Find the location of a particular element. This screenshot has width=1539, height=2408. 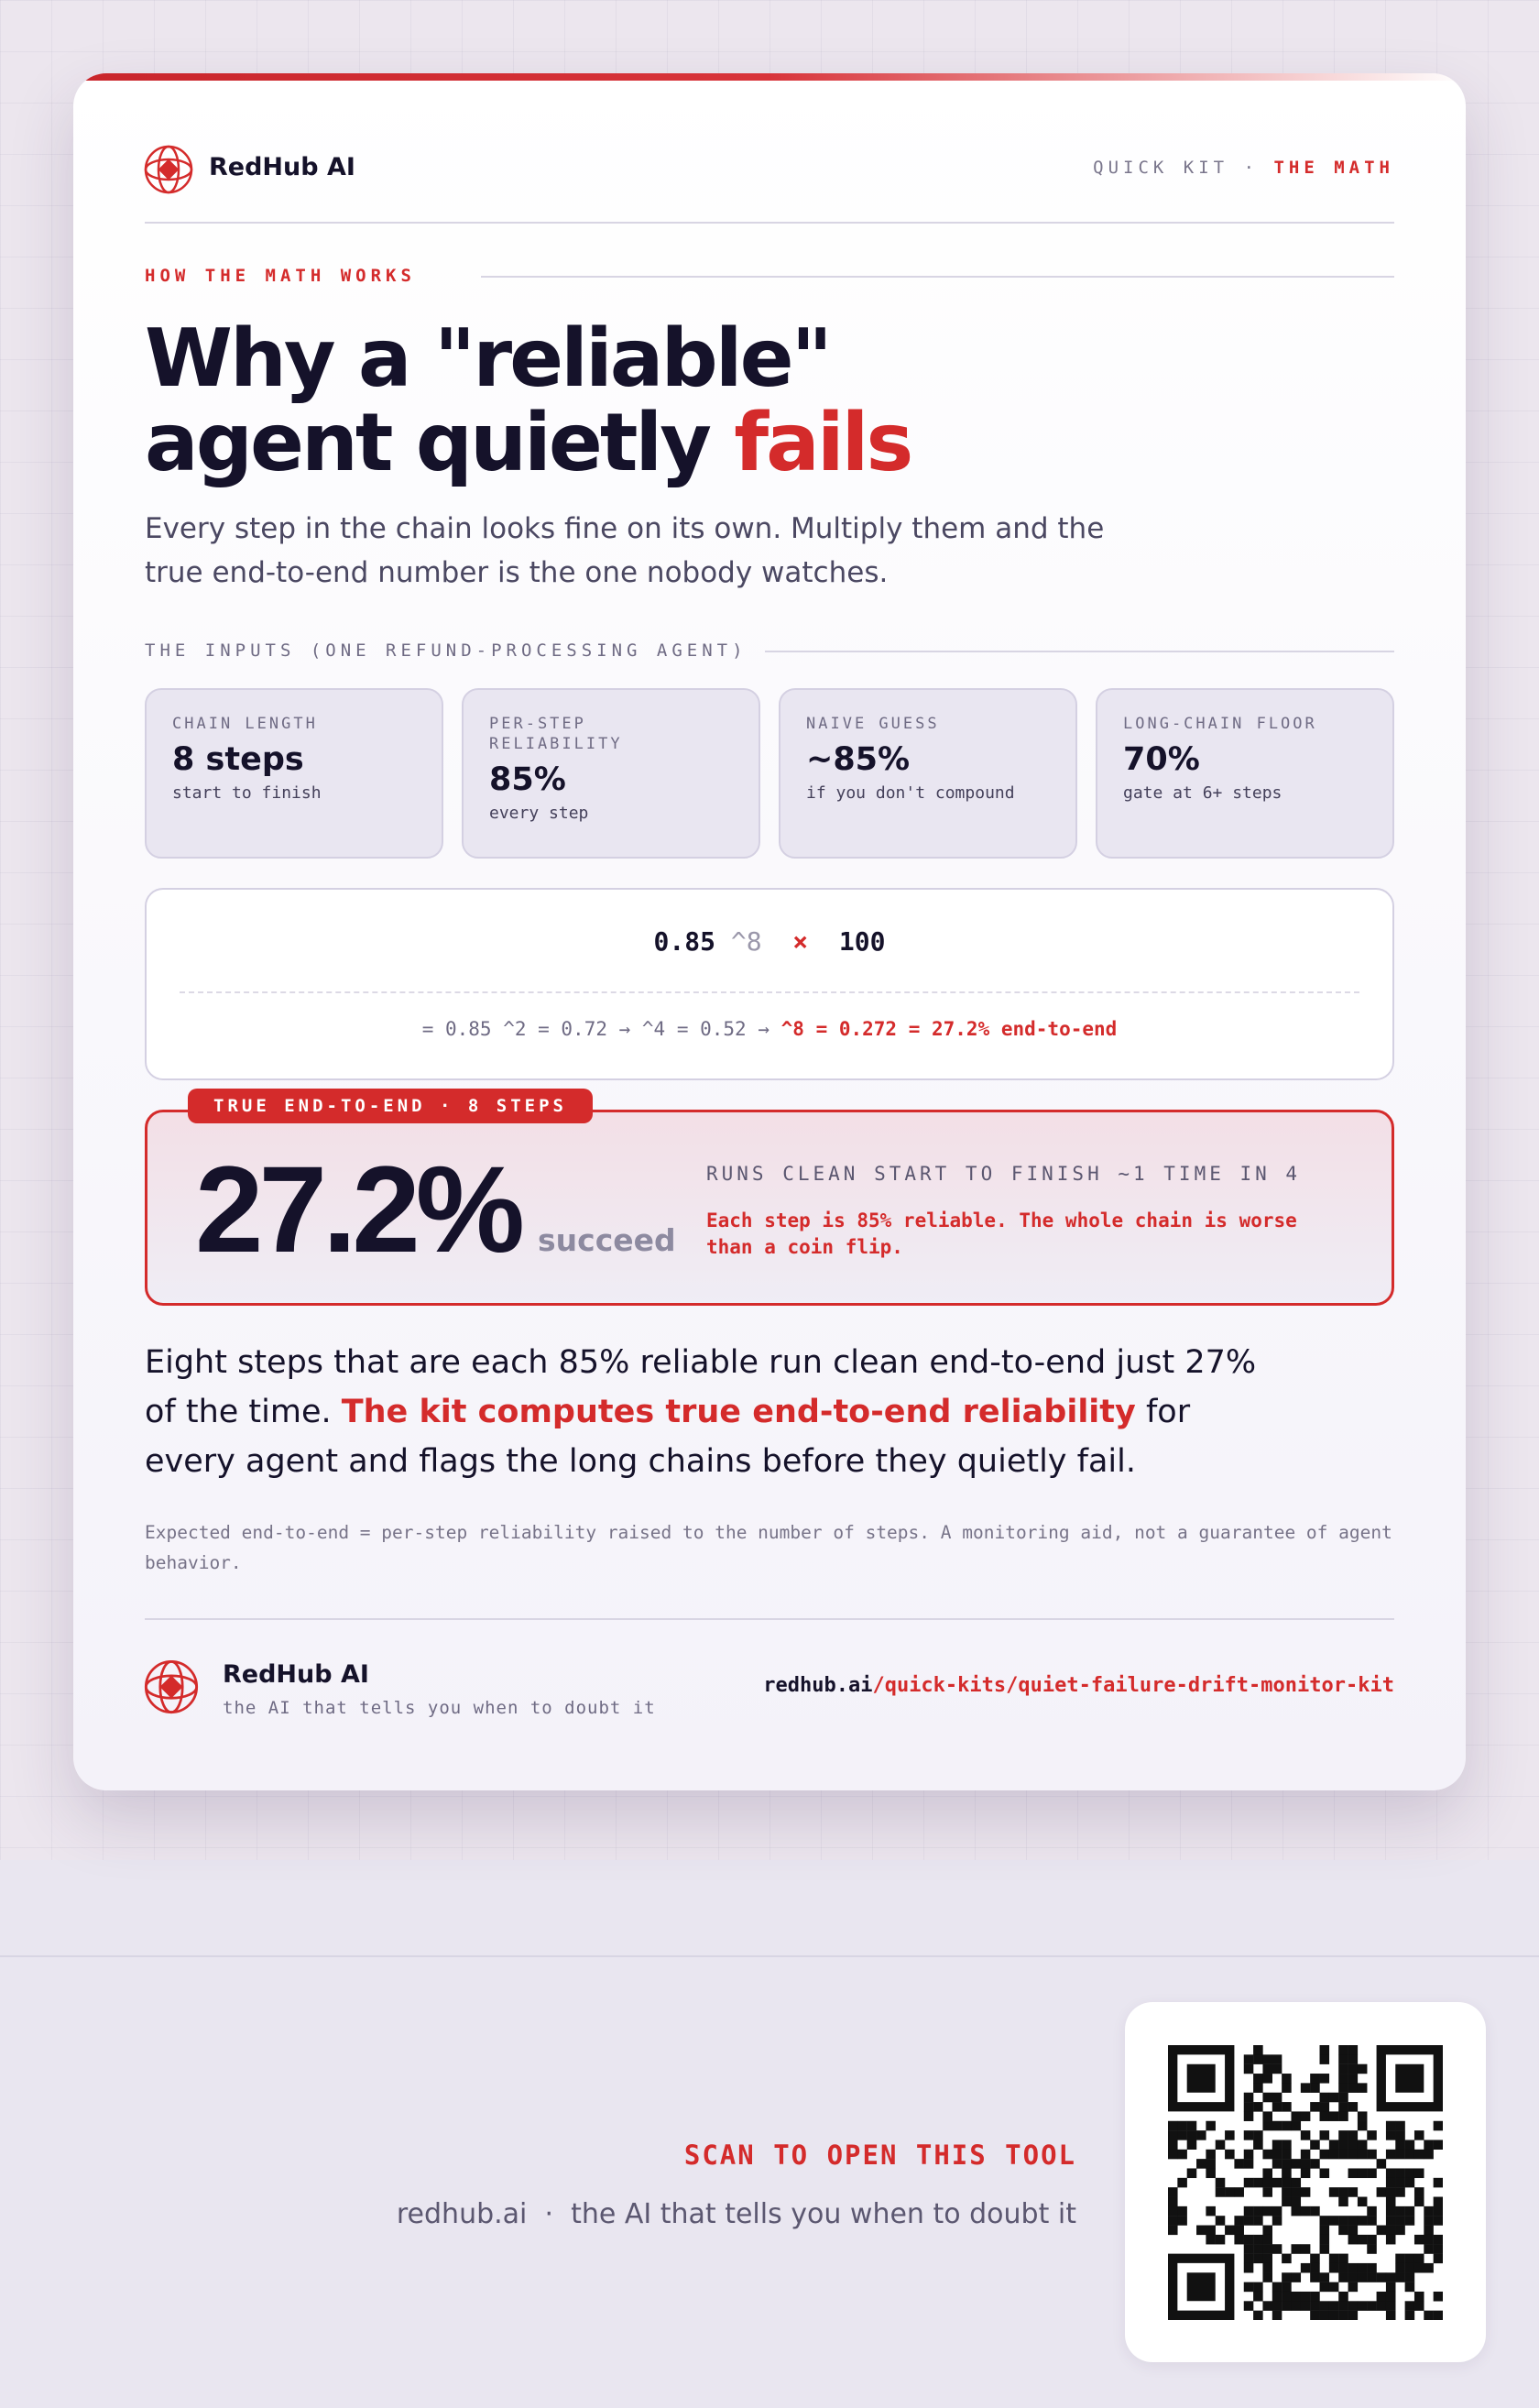

input-label: NAIVE GUESS is located at coordinates (873, 724).